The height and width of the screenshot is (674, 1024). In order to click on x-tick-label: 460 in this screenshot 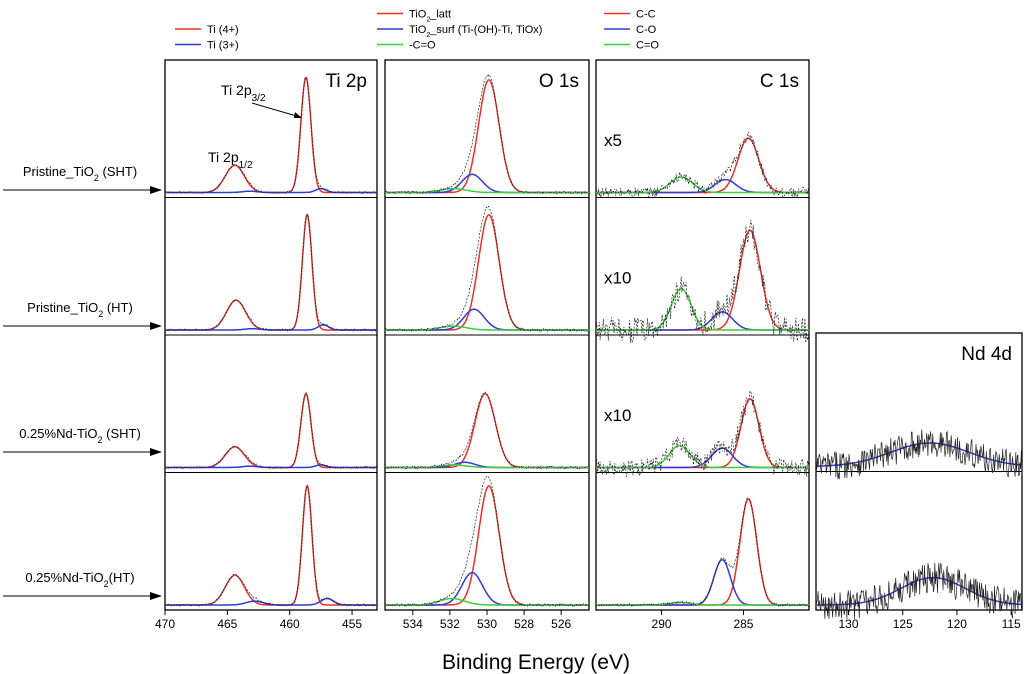, I will do `click(290, 624)`.